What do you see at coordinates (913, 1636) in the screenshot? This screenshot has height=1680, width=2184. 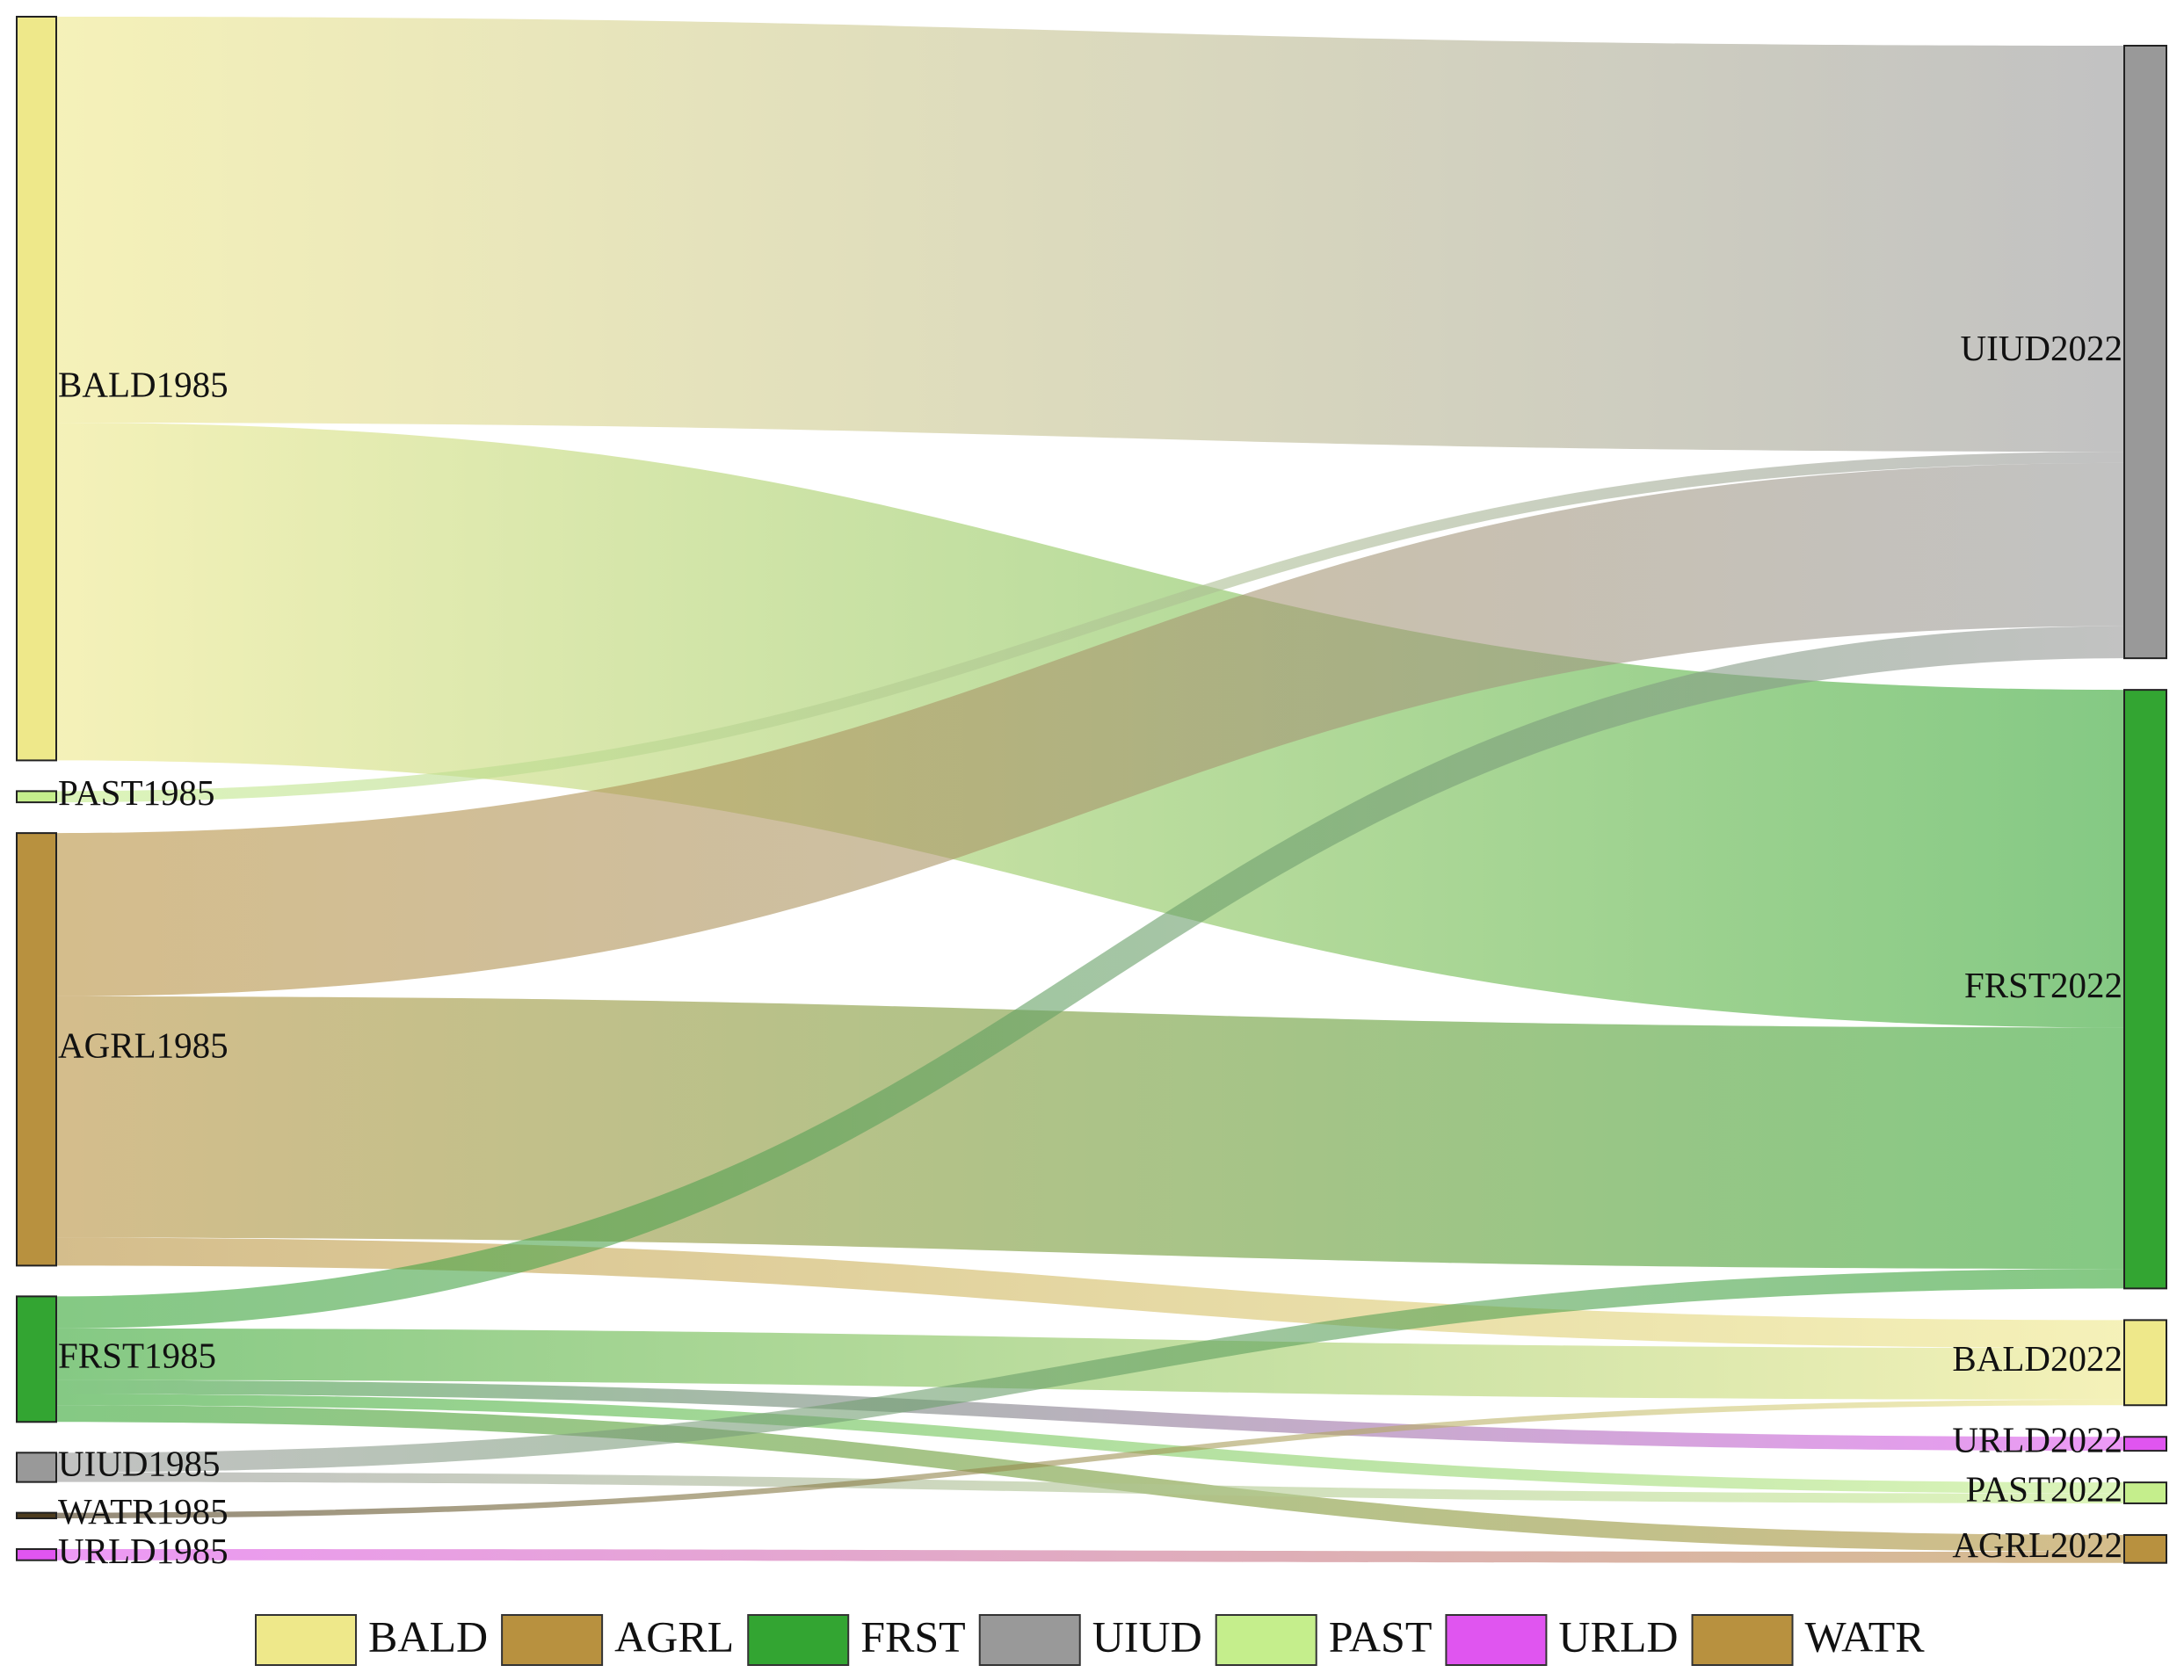 I see `legend-label: FRST` at bounding box center [913, 1636].